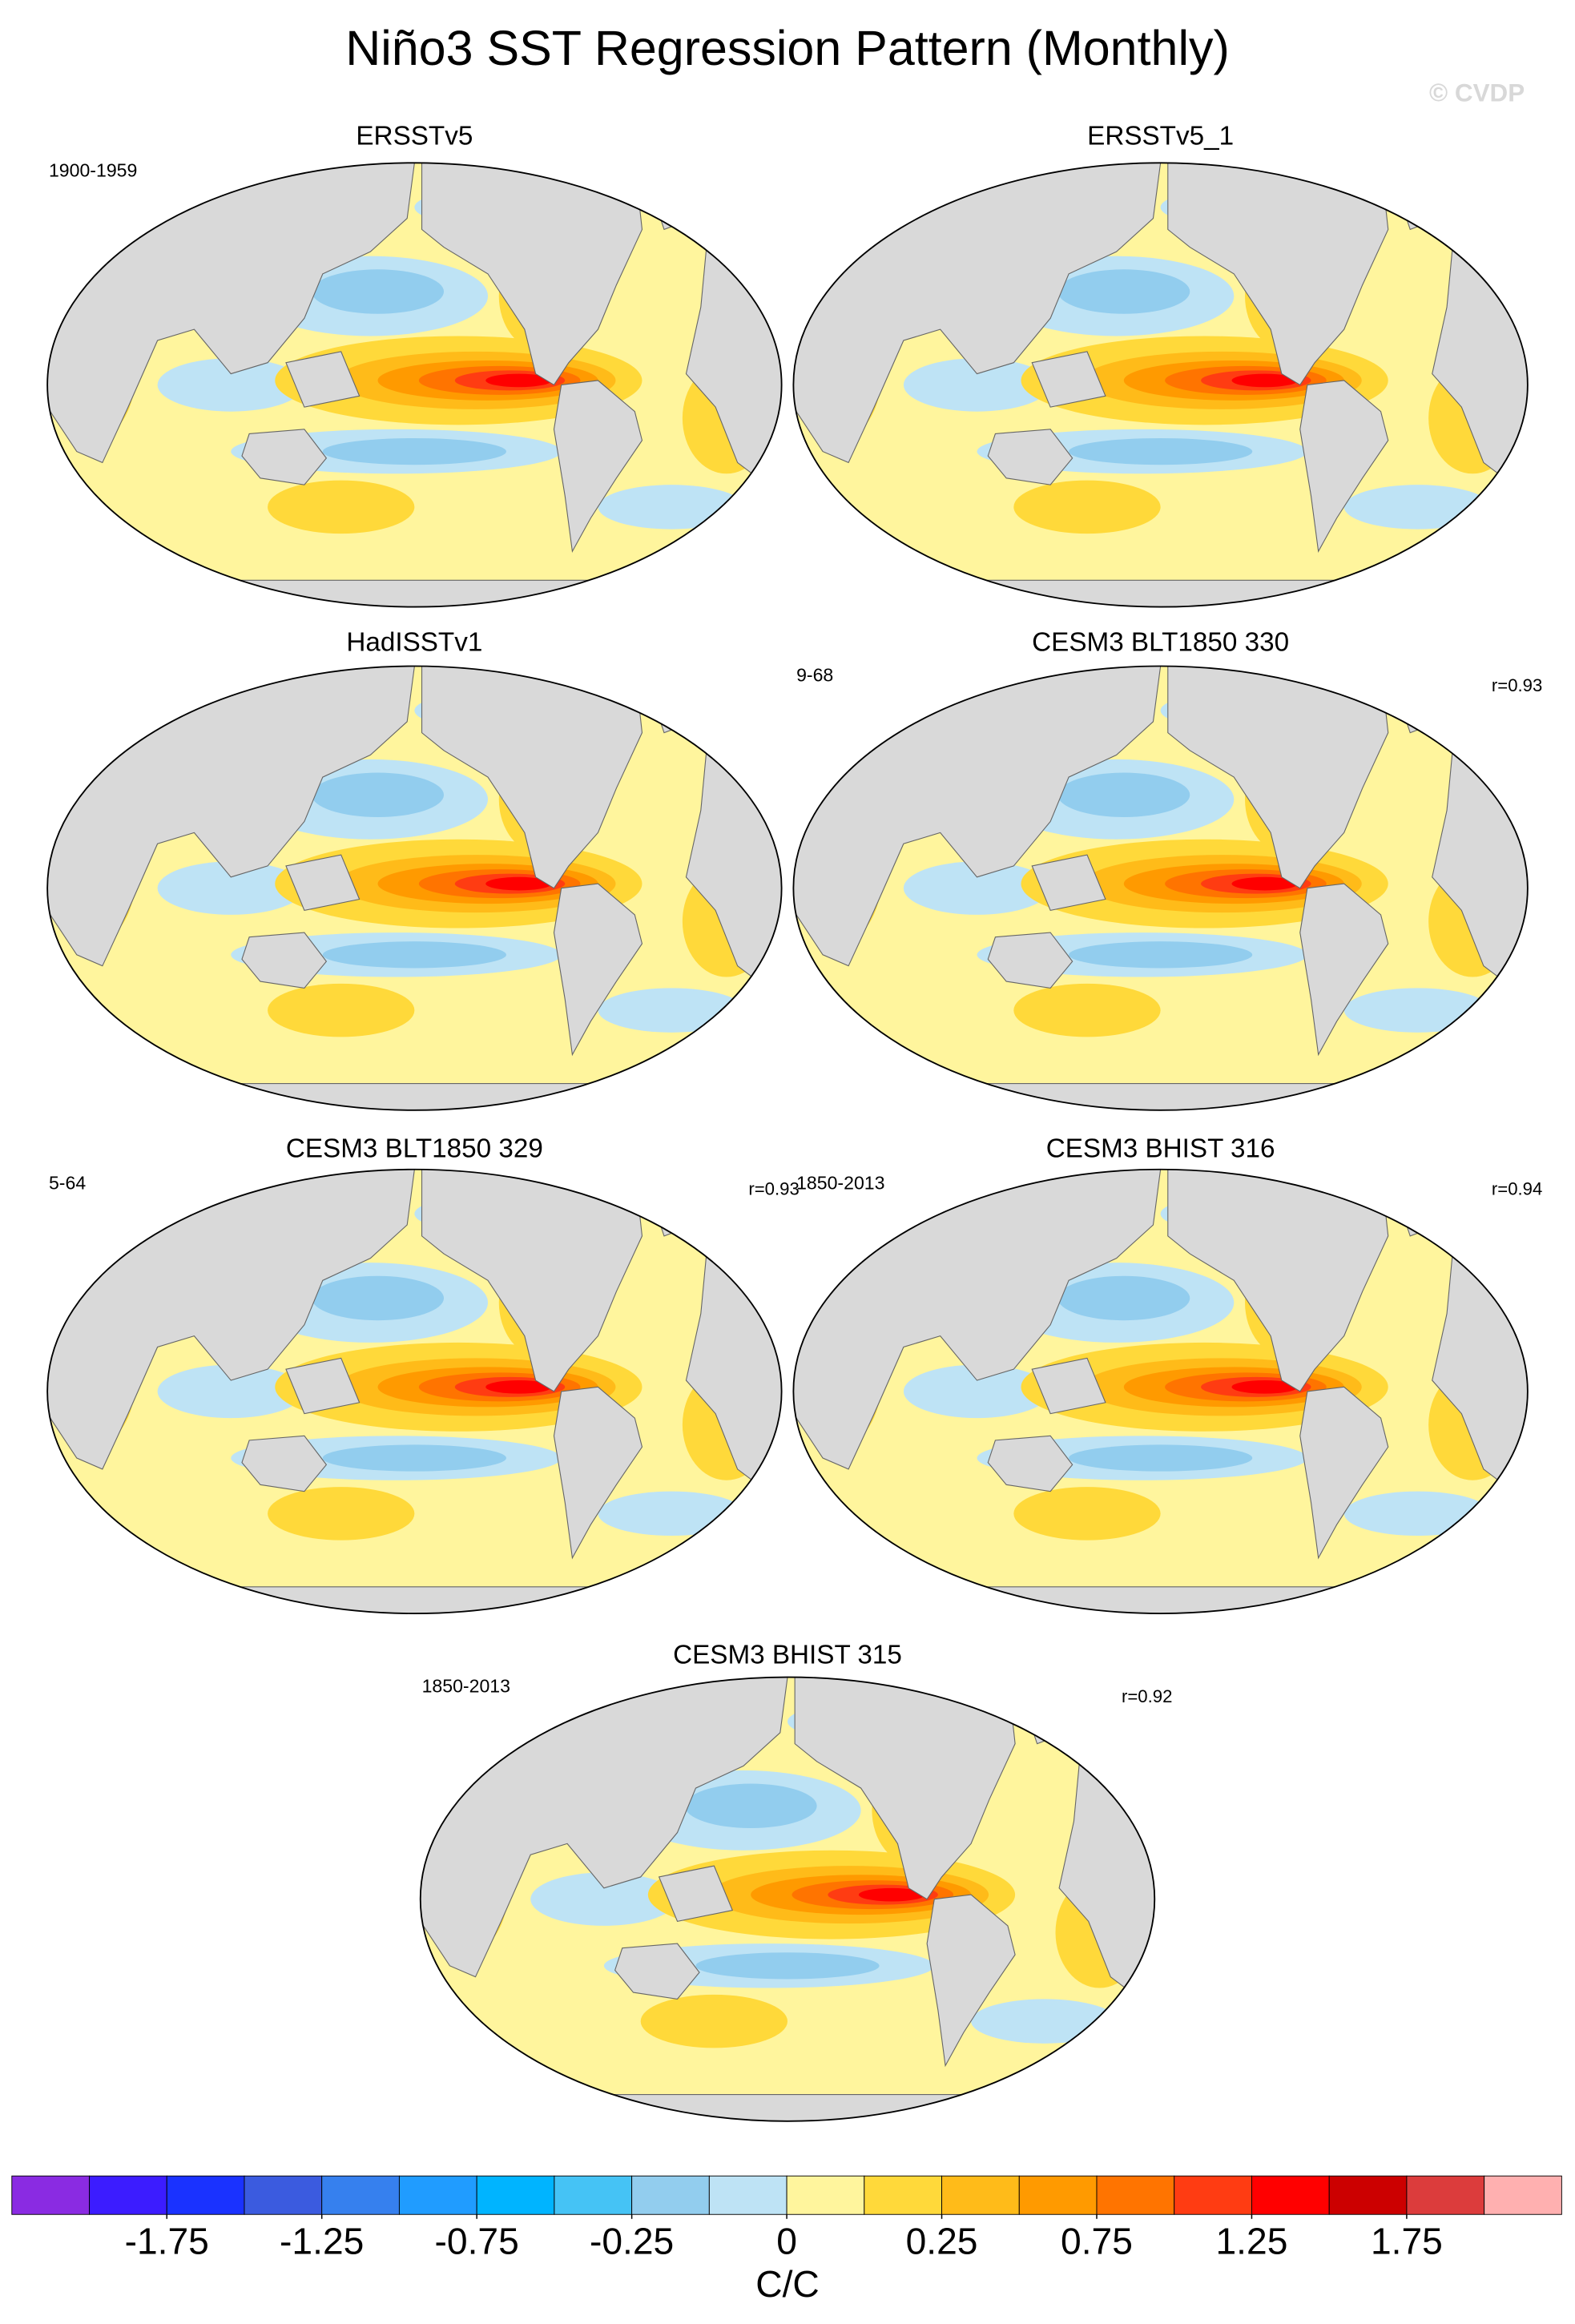 The width and height of the screenshot is (1575, 2324). Describe the element at coordinates (414, 643) in the screenshot. I see `panel-title: HadISSTv1` at that location.